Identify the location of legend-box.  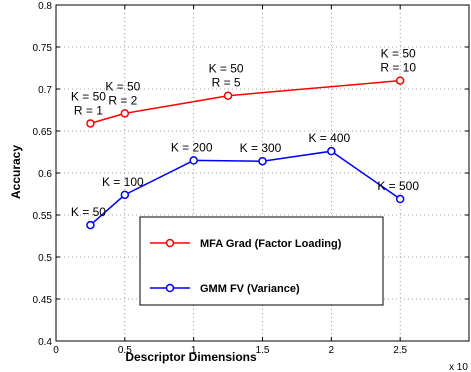
(261, 261).